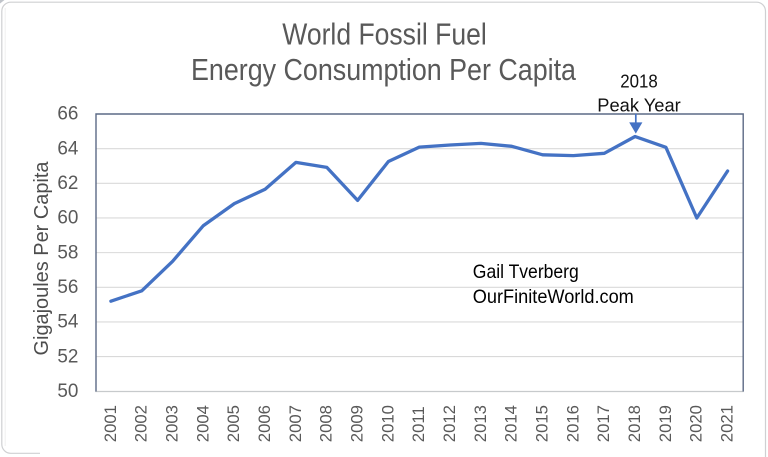 This screenshot has width=768, height=457. What do you see at coordinates (67, 183) in the screenshot?
I see `svg-text: 62` at bounding box center [67, 183].